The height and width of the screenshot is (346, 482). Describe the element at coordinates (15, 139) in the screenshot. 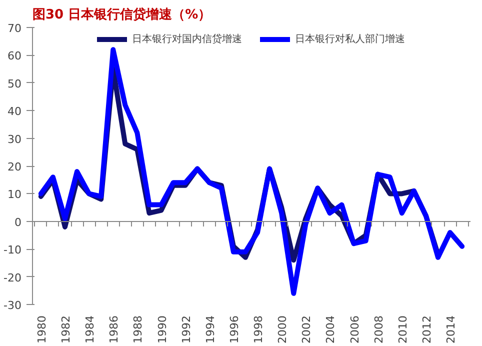

I see `y-tick-label: 30` at that location.